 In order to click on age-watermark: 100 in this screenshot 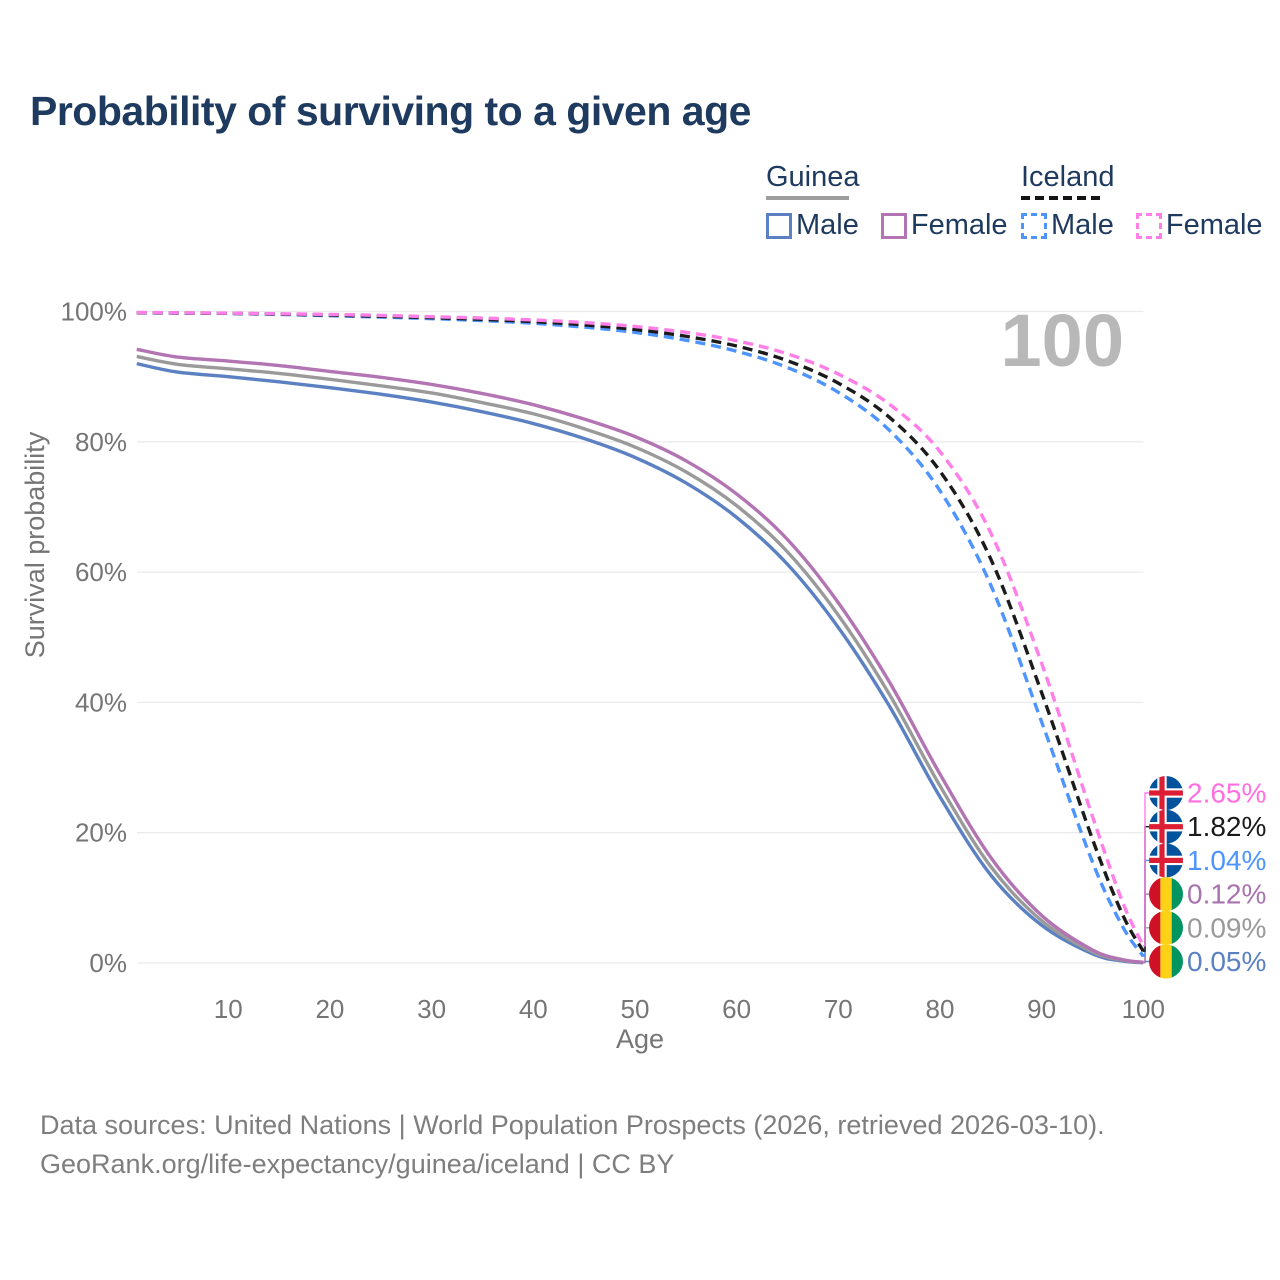, I will do `click(1062, 340)`.